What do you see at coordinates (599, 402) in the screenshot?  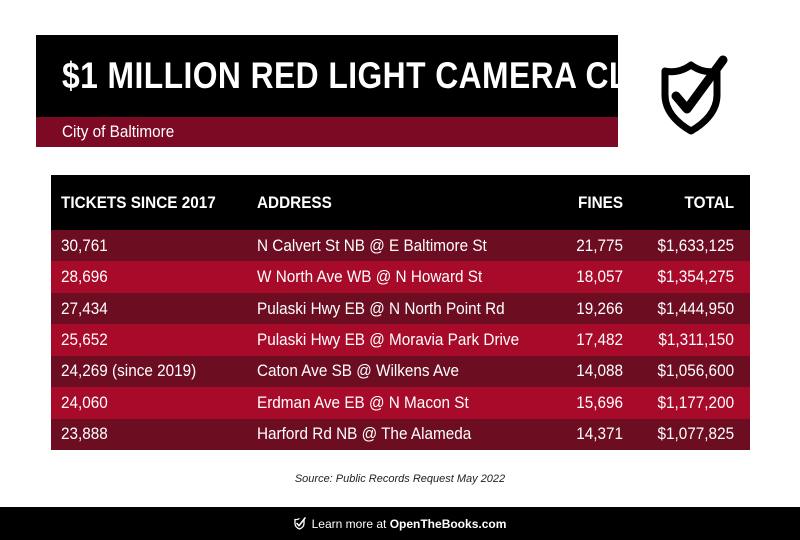 I see `fines-cell: 15,696` at bounding box center [599, 402].